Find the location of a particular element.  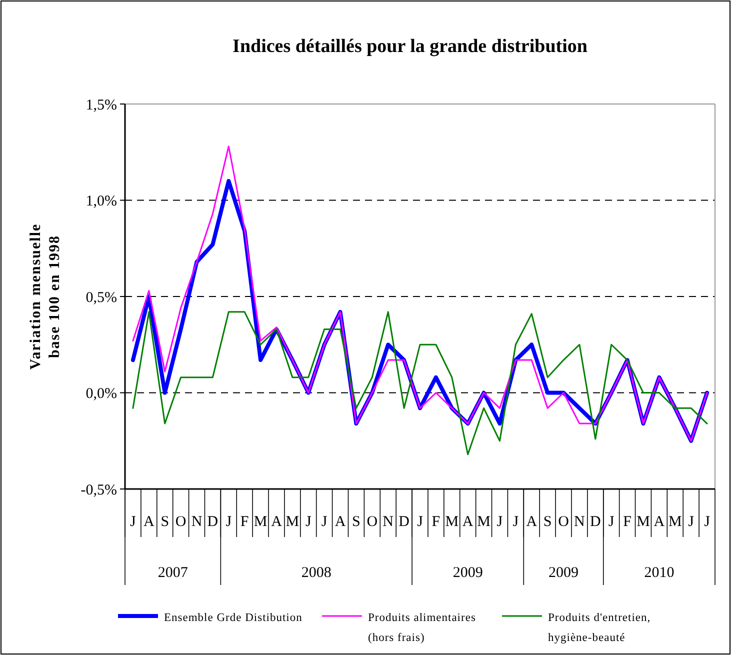

y-axis-title: Variation mensuelle base 100 en 1998 is located at coordinates (45, 296).